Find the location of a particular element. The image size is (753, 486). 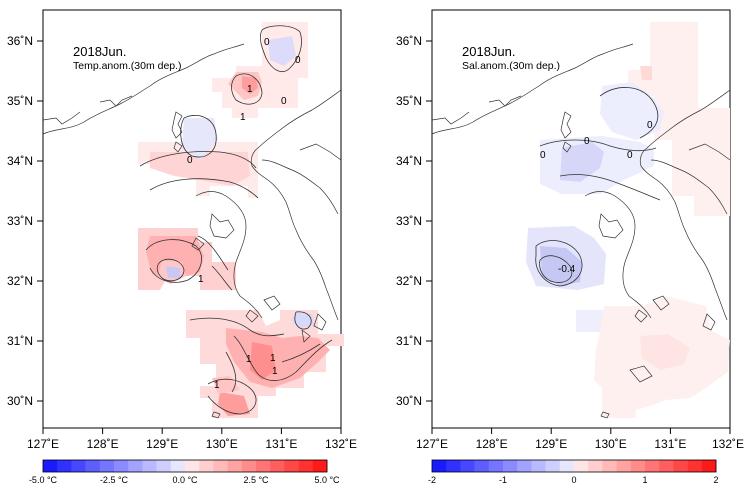

lon-label: 127˚E is located at coordinates (432, 444).